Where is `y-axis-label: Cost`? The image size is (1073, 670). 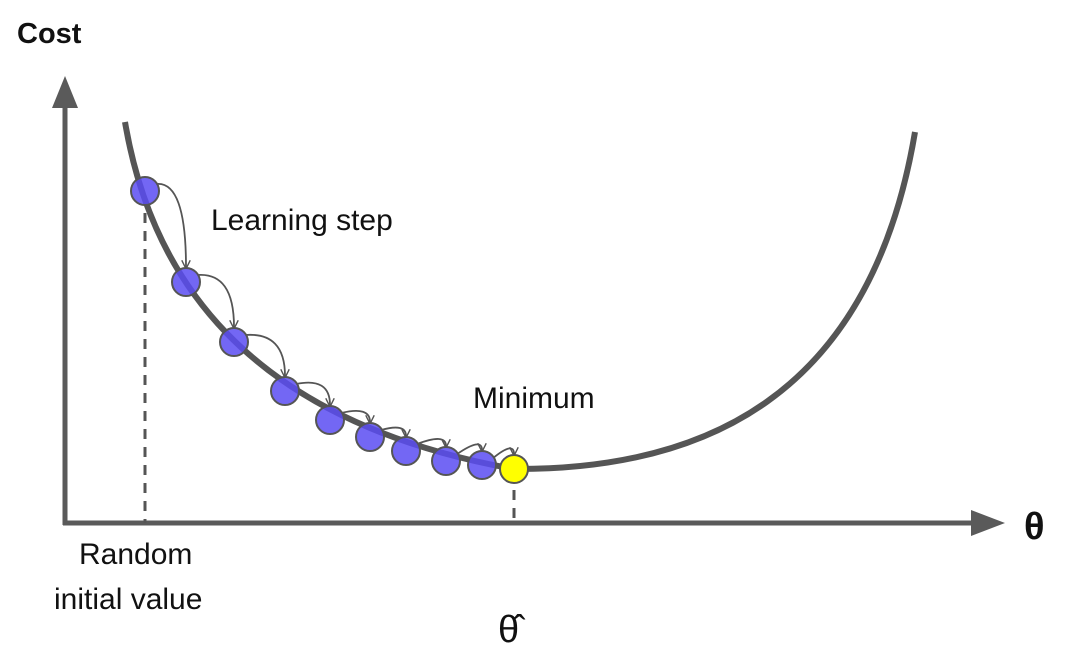 y-axis-label: Cost is located at coordinates (49, 34).